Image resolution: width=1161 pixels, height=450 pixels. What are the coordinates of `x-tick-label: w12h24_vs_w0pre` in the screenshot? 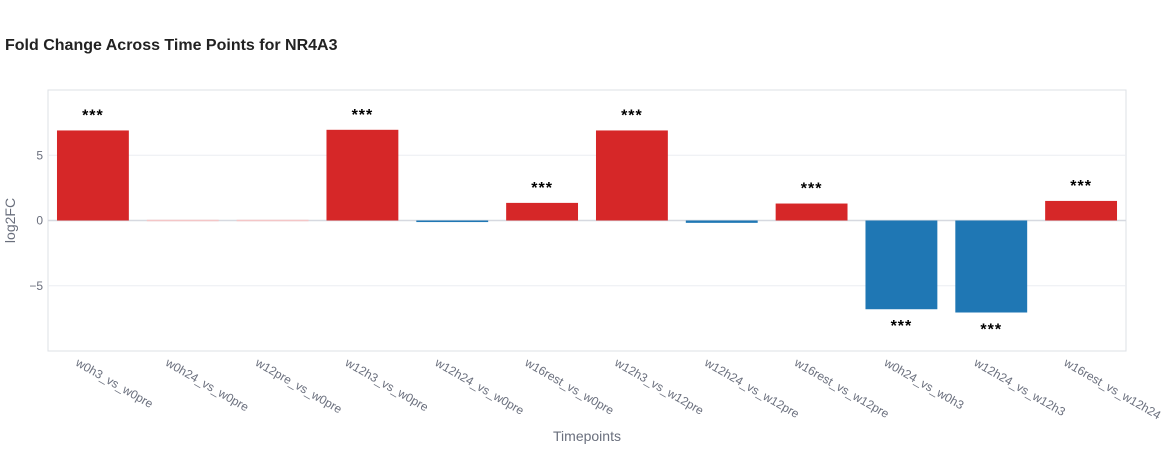 It's located at (479, 386).